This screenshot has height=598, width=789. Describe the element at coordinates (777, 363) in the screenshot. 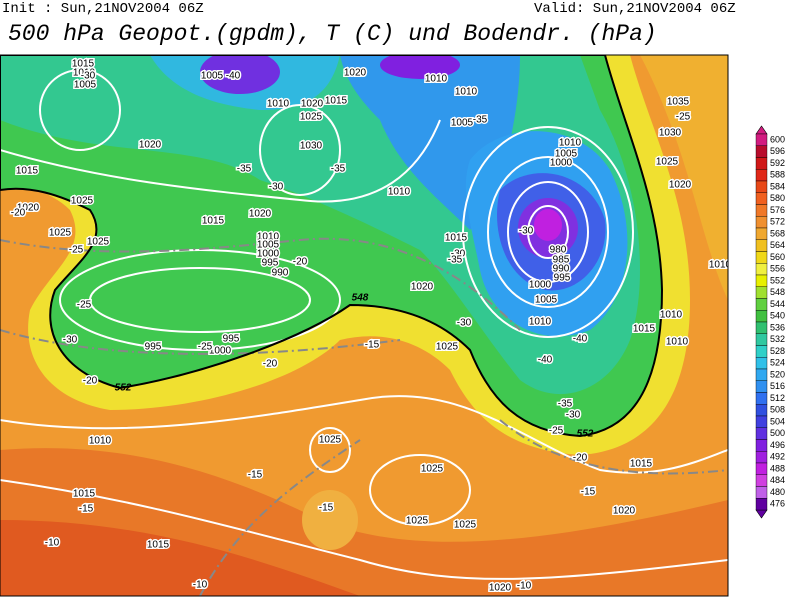

I see `colorbar-label: 524` at that location.